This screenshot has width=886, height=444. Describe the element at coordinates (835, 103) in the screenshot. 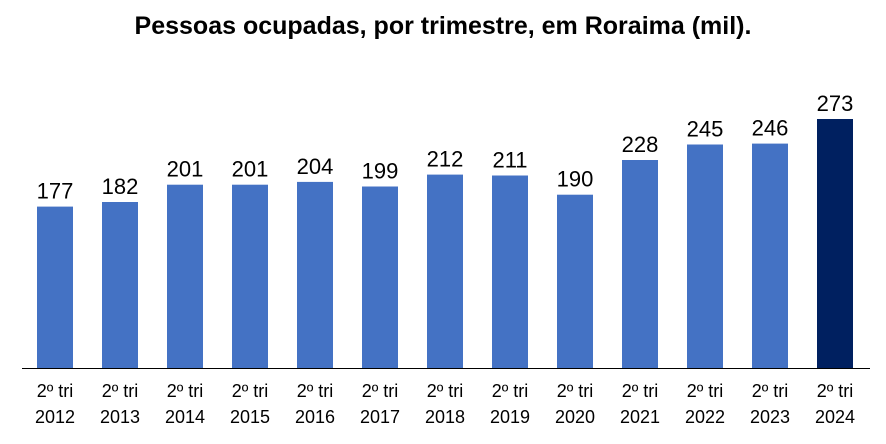

I see `bar-value-label: 273` at that location.